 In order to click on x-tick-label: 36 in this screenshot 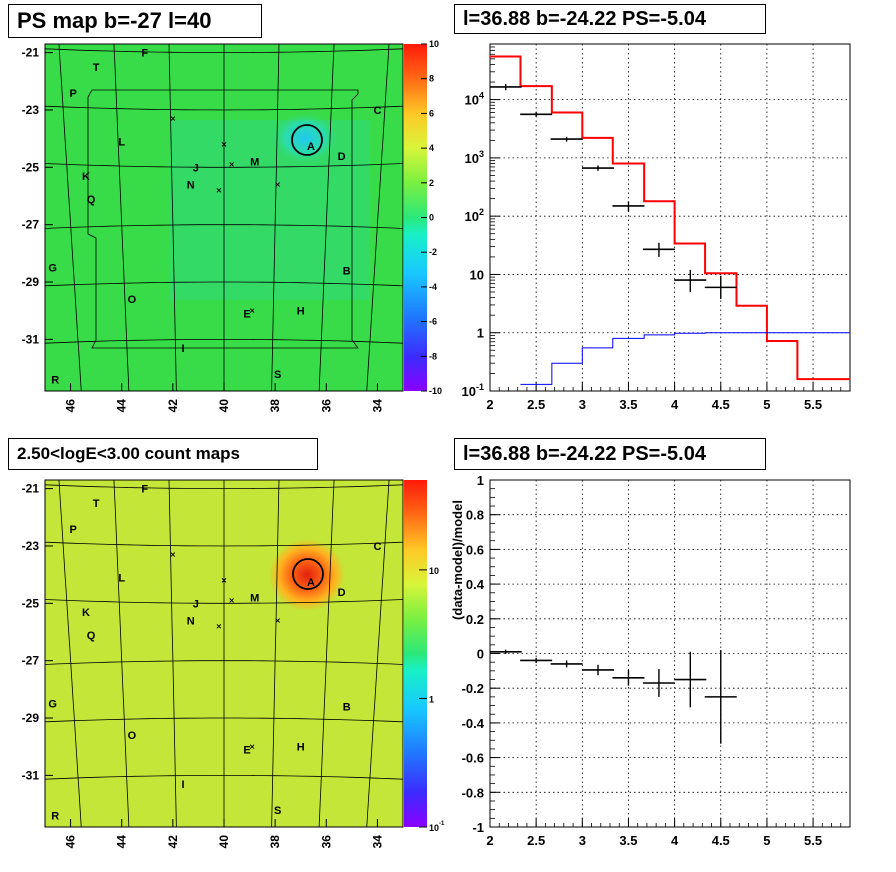, I will do `click(326, 406)`.